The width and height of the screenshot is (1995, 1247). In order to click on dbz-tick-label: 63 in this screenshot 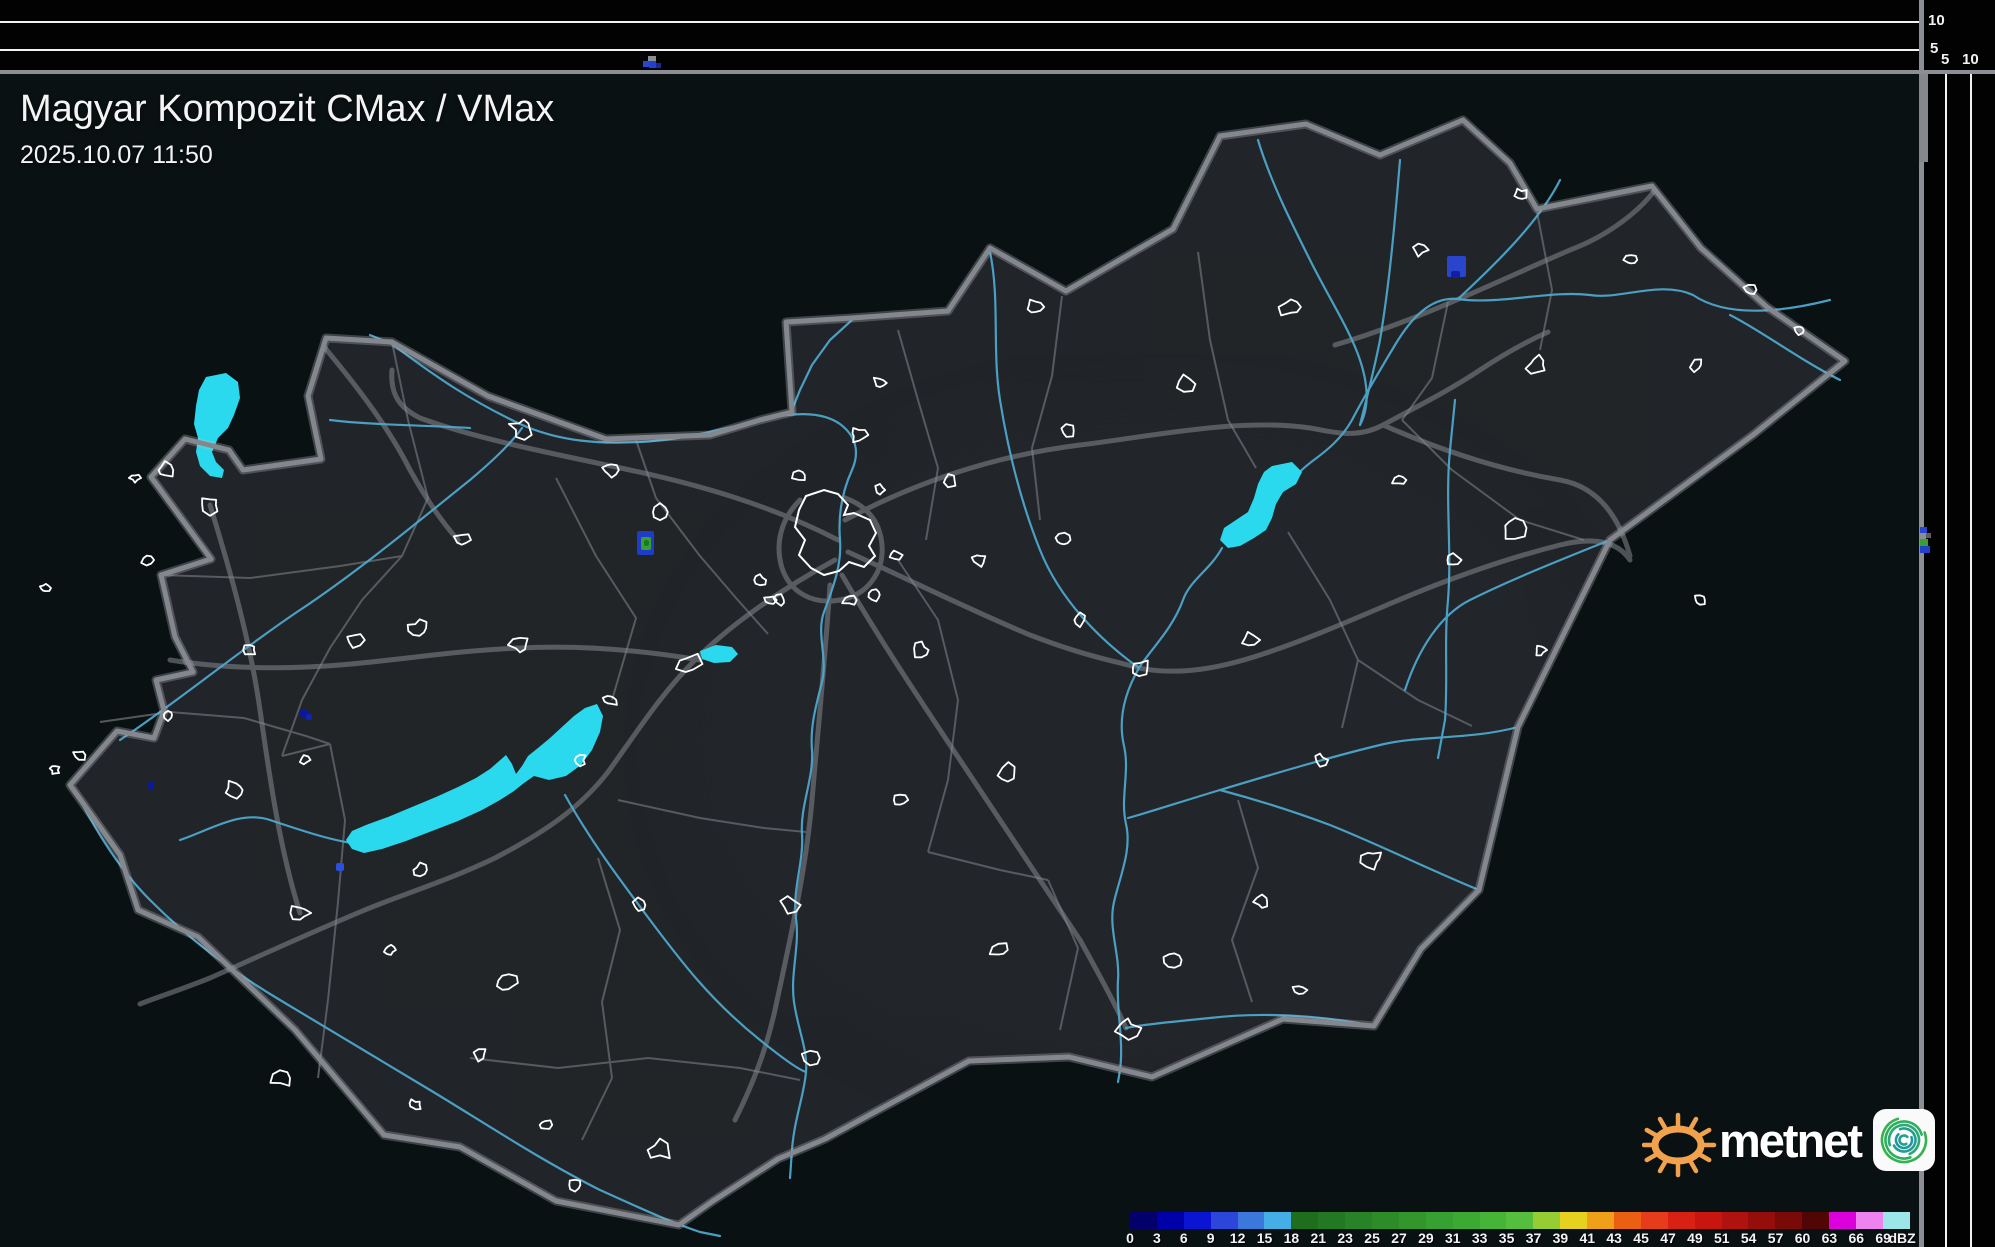, I will do `click(1829, 1238)`.